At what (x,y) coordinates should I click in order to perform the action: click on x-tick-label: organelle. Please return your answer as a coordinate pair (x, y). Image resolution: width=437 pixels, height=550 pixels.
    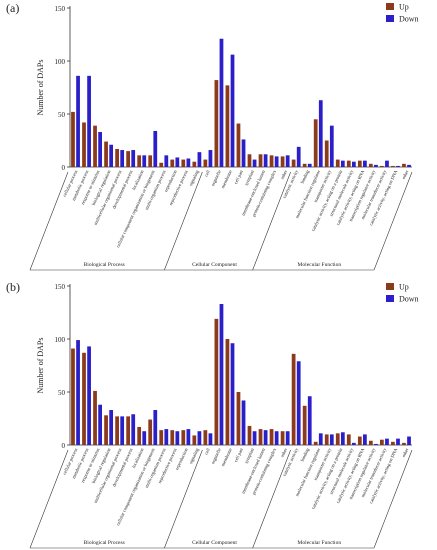
    Looking at the image, I should click on (216, 456).